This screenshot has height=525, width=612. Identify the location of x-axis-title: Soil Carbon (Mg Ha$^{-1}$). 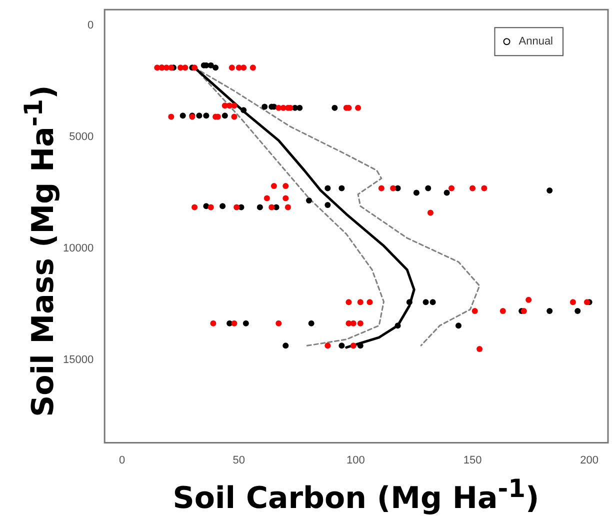
(356, 495).